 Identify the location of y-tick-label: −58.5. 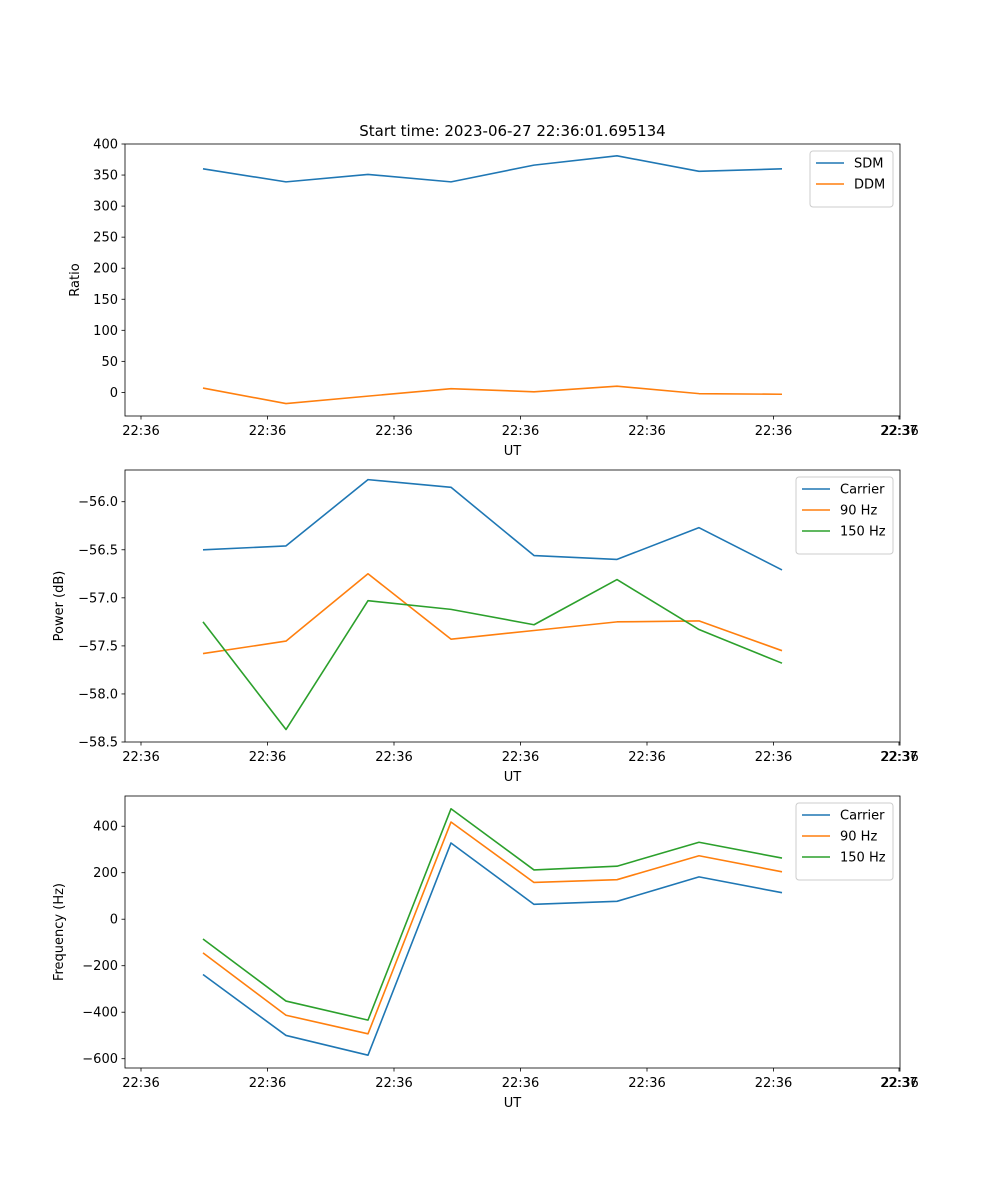
(98, 743).